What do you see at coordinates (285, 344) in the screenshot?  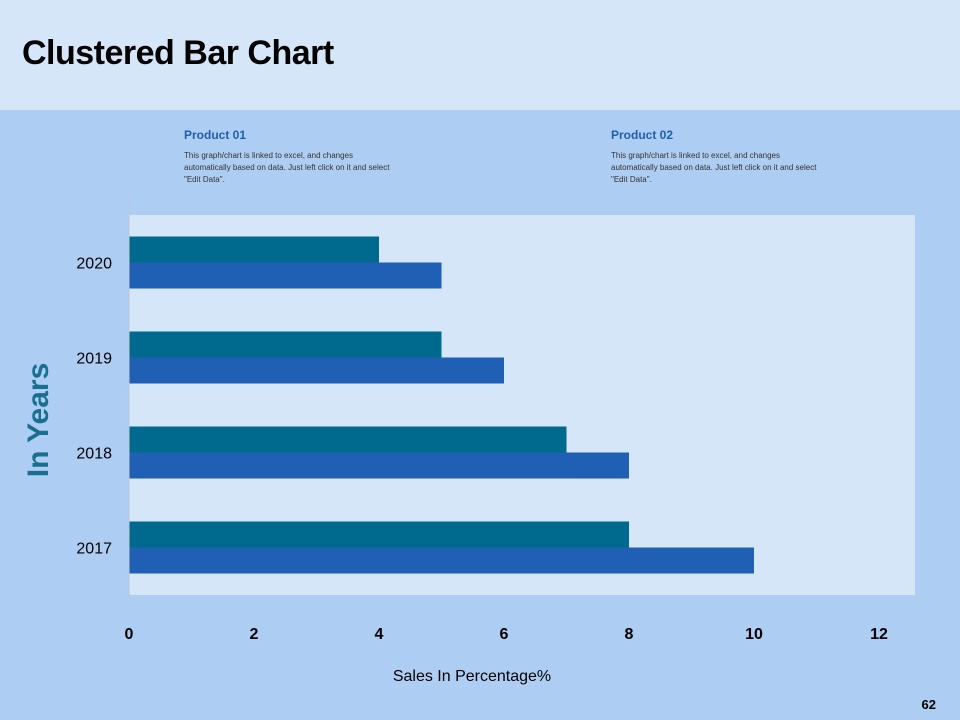 I see `bar-product-01-2019` at bounding box center [285, 344].